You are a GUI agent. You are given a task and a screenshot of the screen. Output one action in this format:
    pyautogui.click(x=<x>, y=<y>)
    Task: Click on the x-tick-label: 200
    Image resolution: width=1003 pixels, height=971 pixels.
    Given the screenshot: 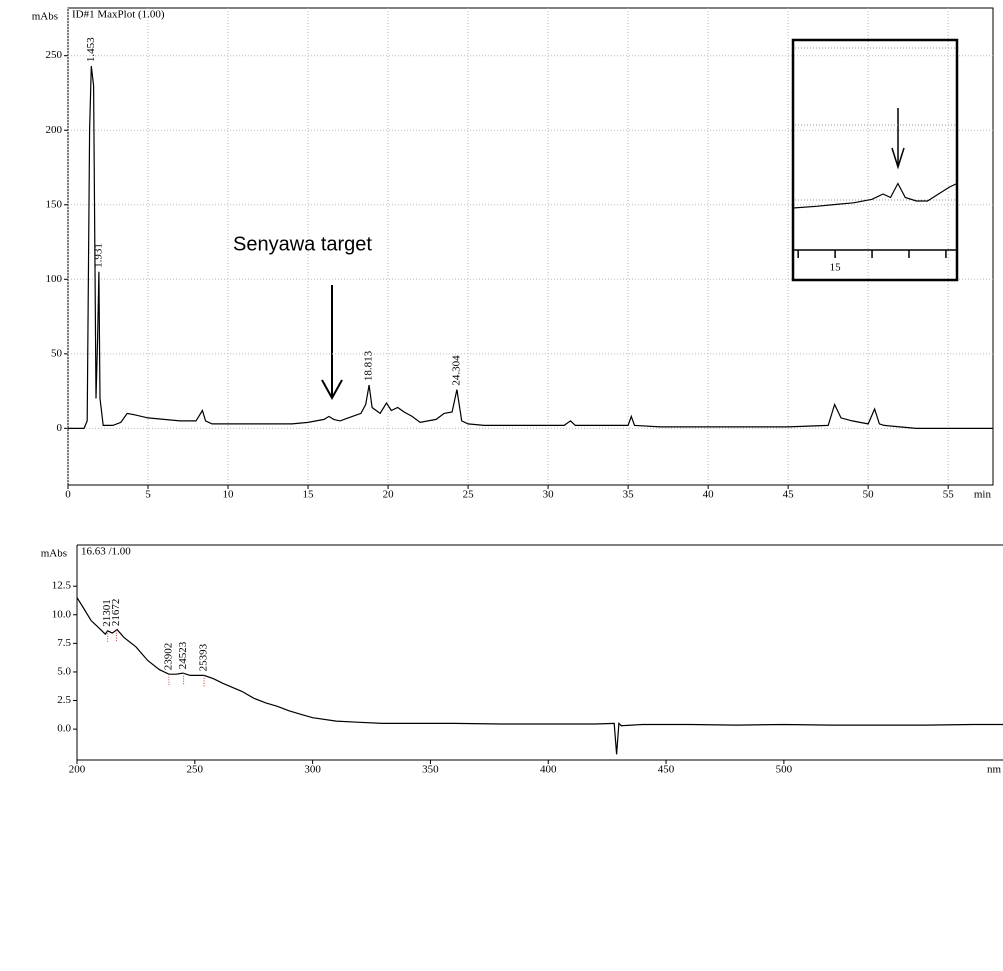 What is the action you would take?
    pyautogui.click(x=77, y=770)
    